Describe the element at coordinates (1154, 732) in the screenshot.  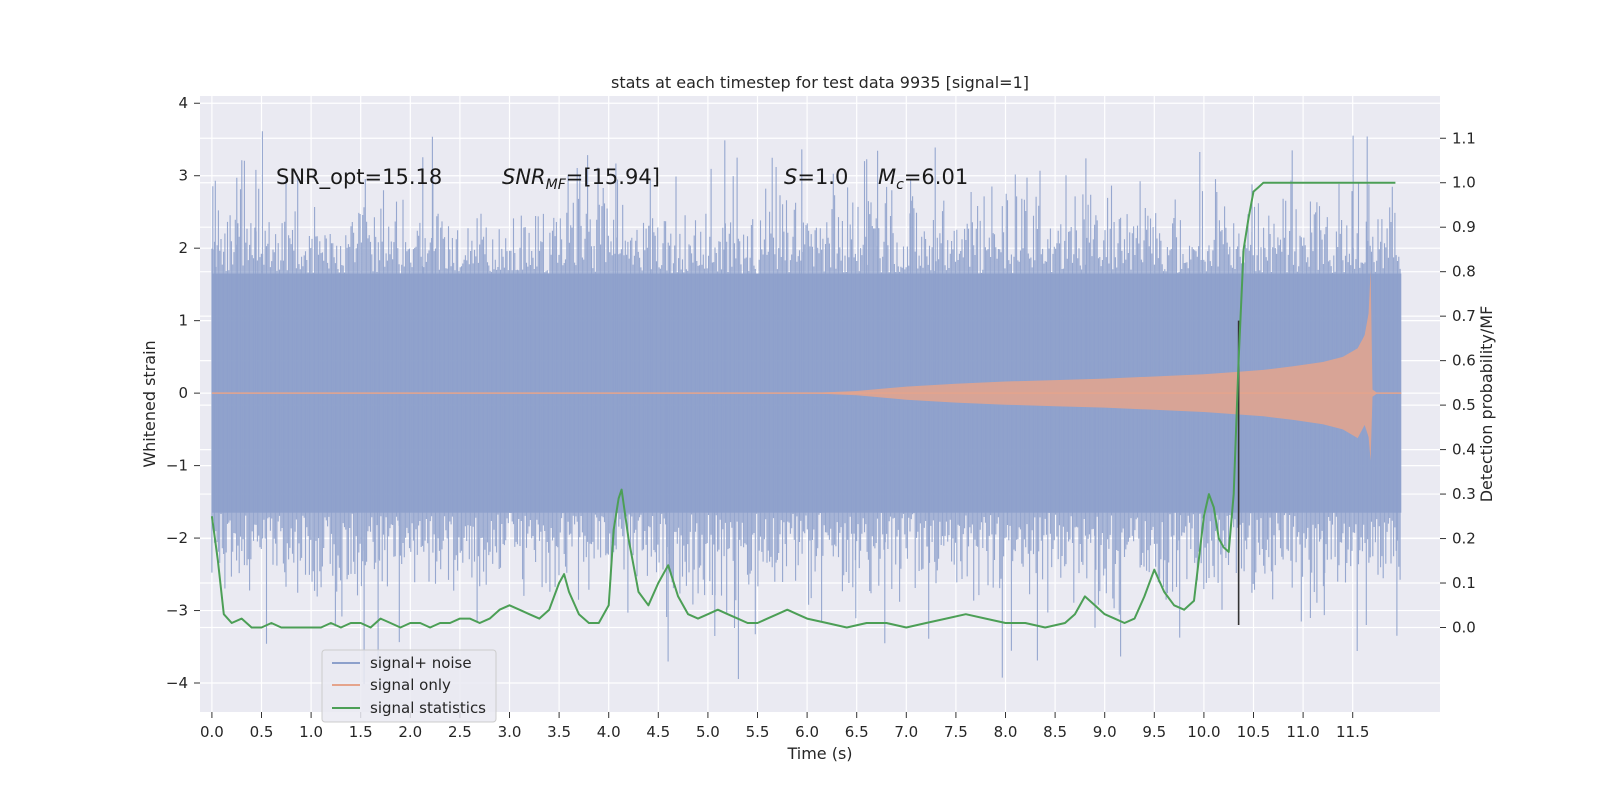
I see `x-tick-label: 9.5` at that location.